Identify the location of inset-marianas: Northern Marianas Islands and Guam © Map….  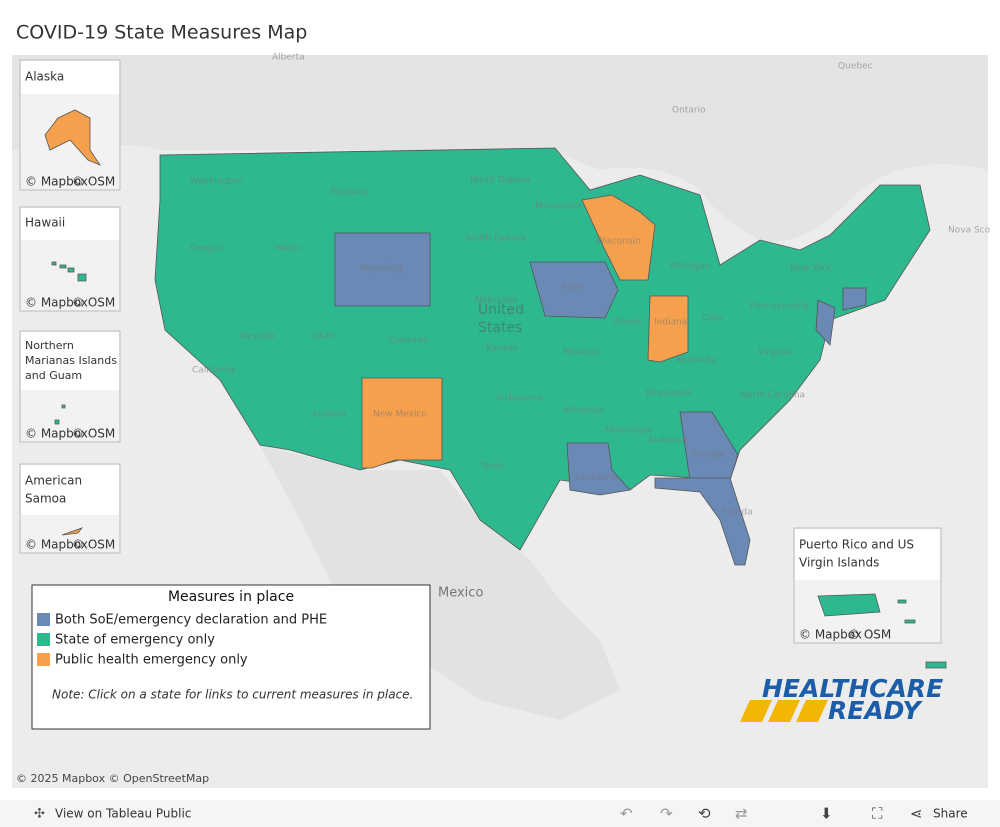
(70, 386).